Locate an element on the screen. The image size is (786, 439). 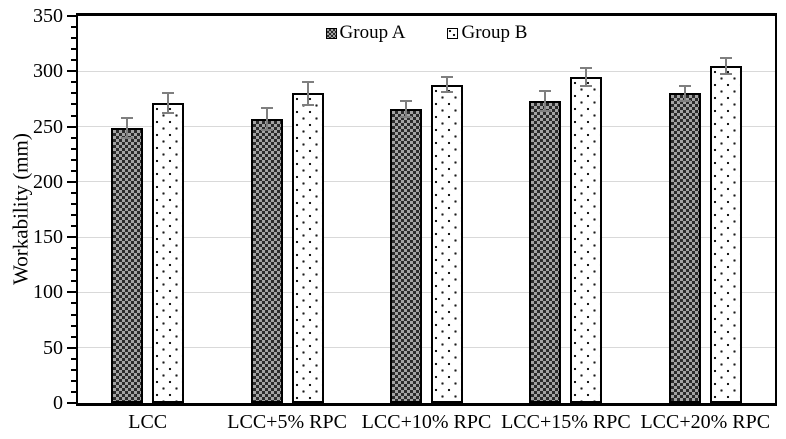
y-tick-label-350: 350 is located at coordinates (48, 16).